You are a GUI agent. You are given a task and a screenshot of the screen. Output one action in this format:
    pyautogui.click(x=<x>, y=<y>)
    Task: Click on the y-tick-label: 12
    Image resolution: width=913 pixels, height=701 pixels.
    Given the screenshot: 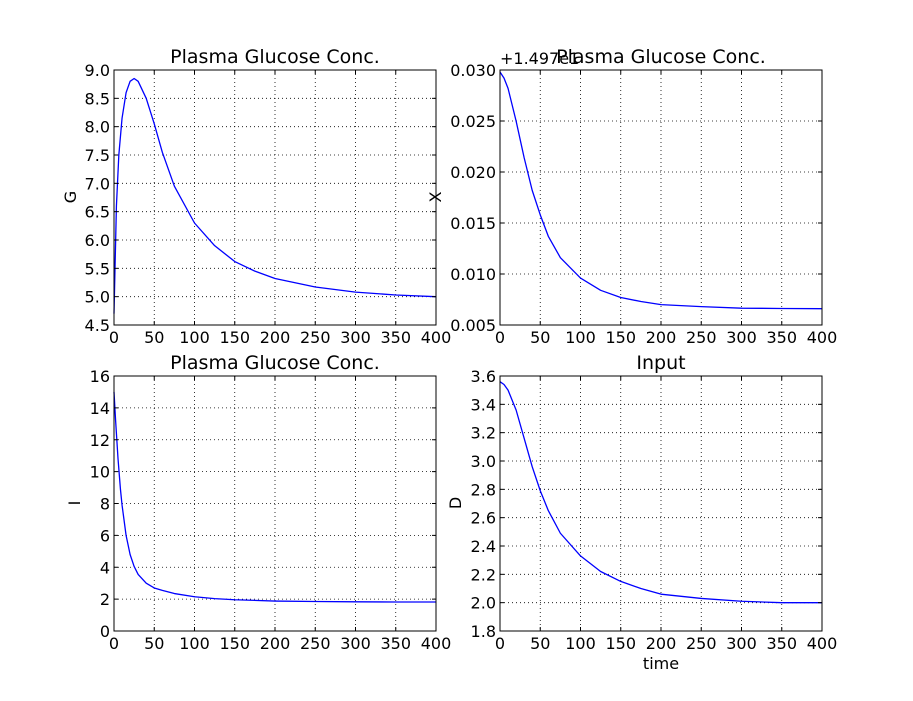 What is the action you would take?
    pyautogui.click(x=100, y=440)
    